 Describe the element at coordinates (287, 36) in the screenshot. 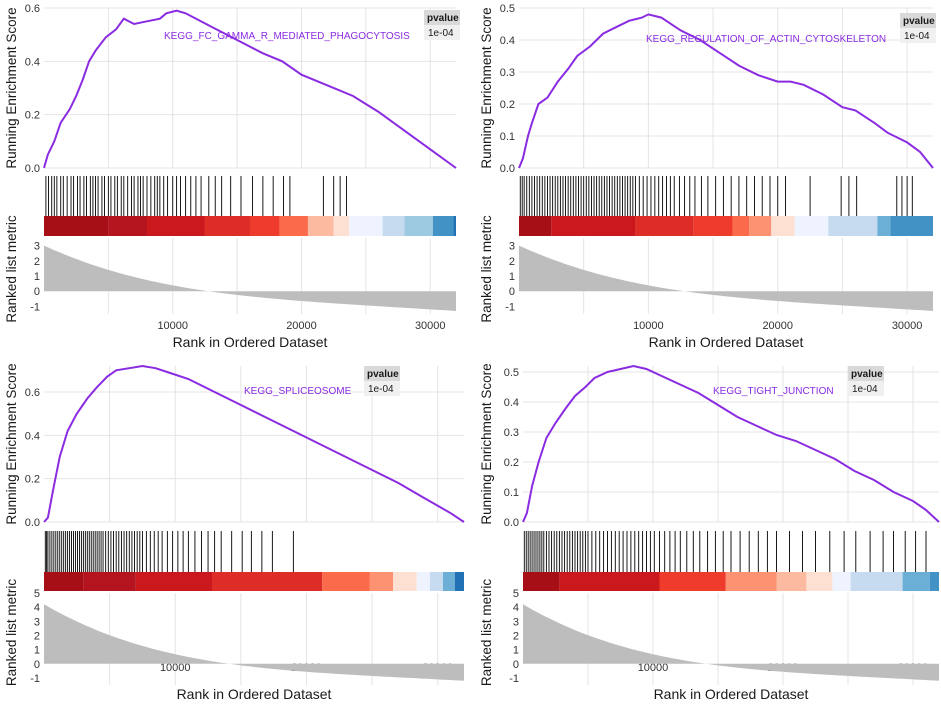

I see `gene-set-name: KEGG_FC_GAMMA_R_MEDIATED_PHAGOCYTOSIS` at that location.